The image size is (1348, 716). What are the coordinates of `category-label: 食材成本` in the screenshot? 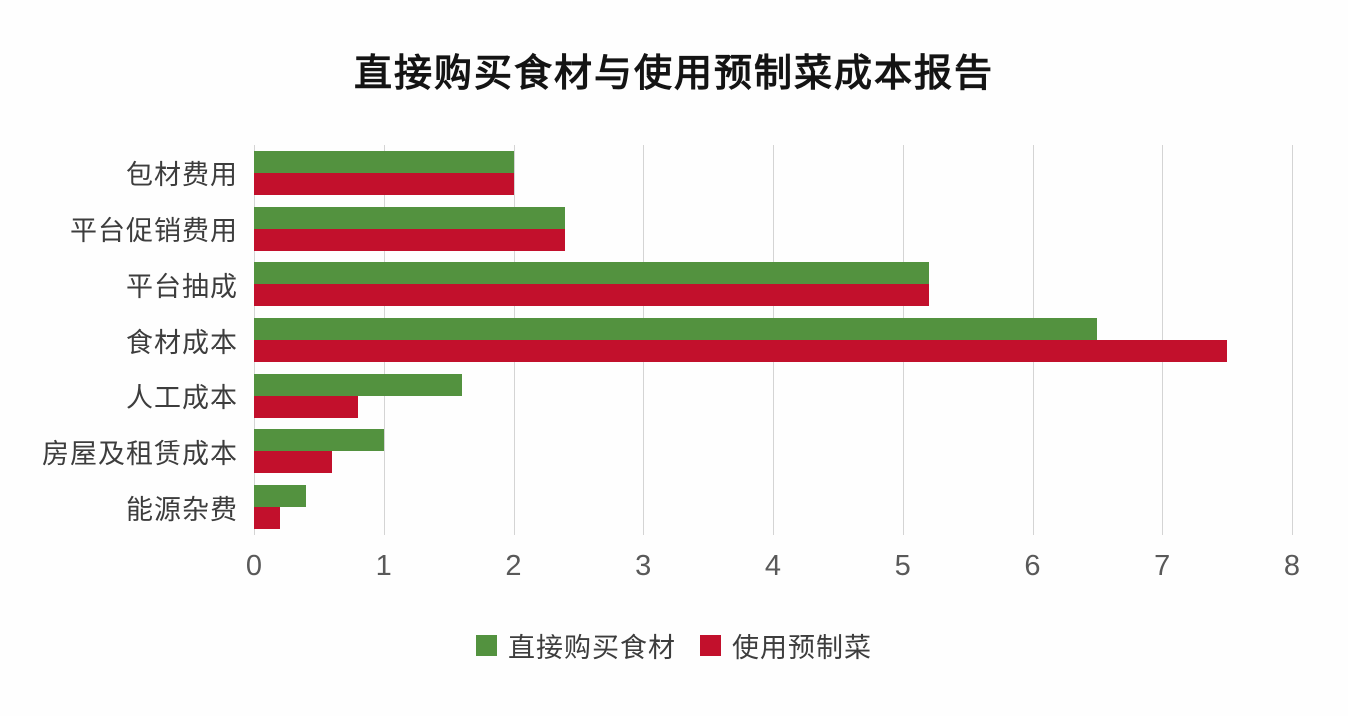 It's located at (182, 342).